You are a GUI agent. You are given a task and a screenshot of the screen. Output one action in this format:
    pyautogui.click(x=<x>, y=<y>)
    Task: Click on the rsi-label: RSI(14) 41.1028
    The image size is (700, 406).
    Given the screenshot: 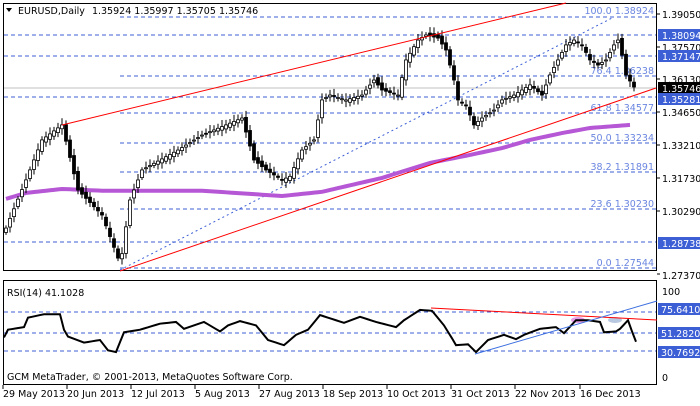 What is the action you would take?
    pyautogui.click(x=45, y=293)
    